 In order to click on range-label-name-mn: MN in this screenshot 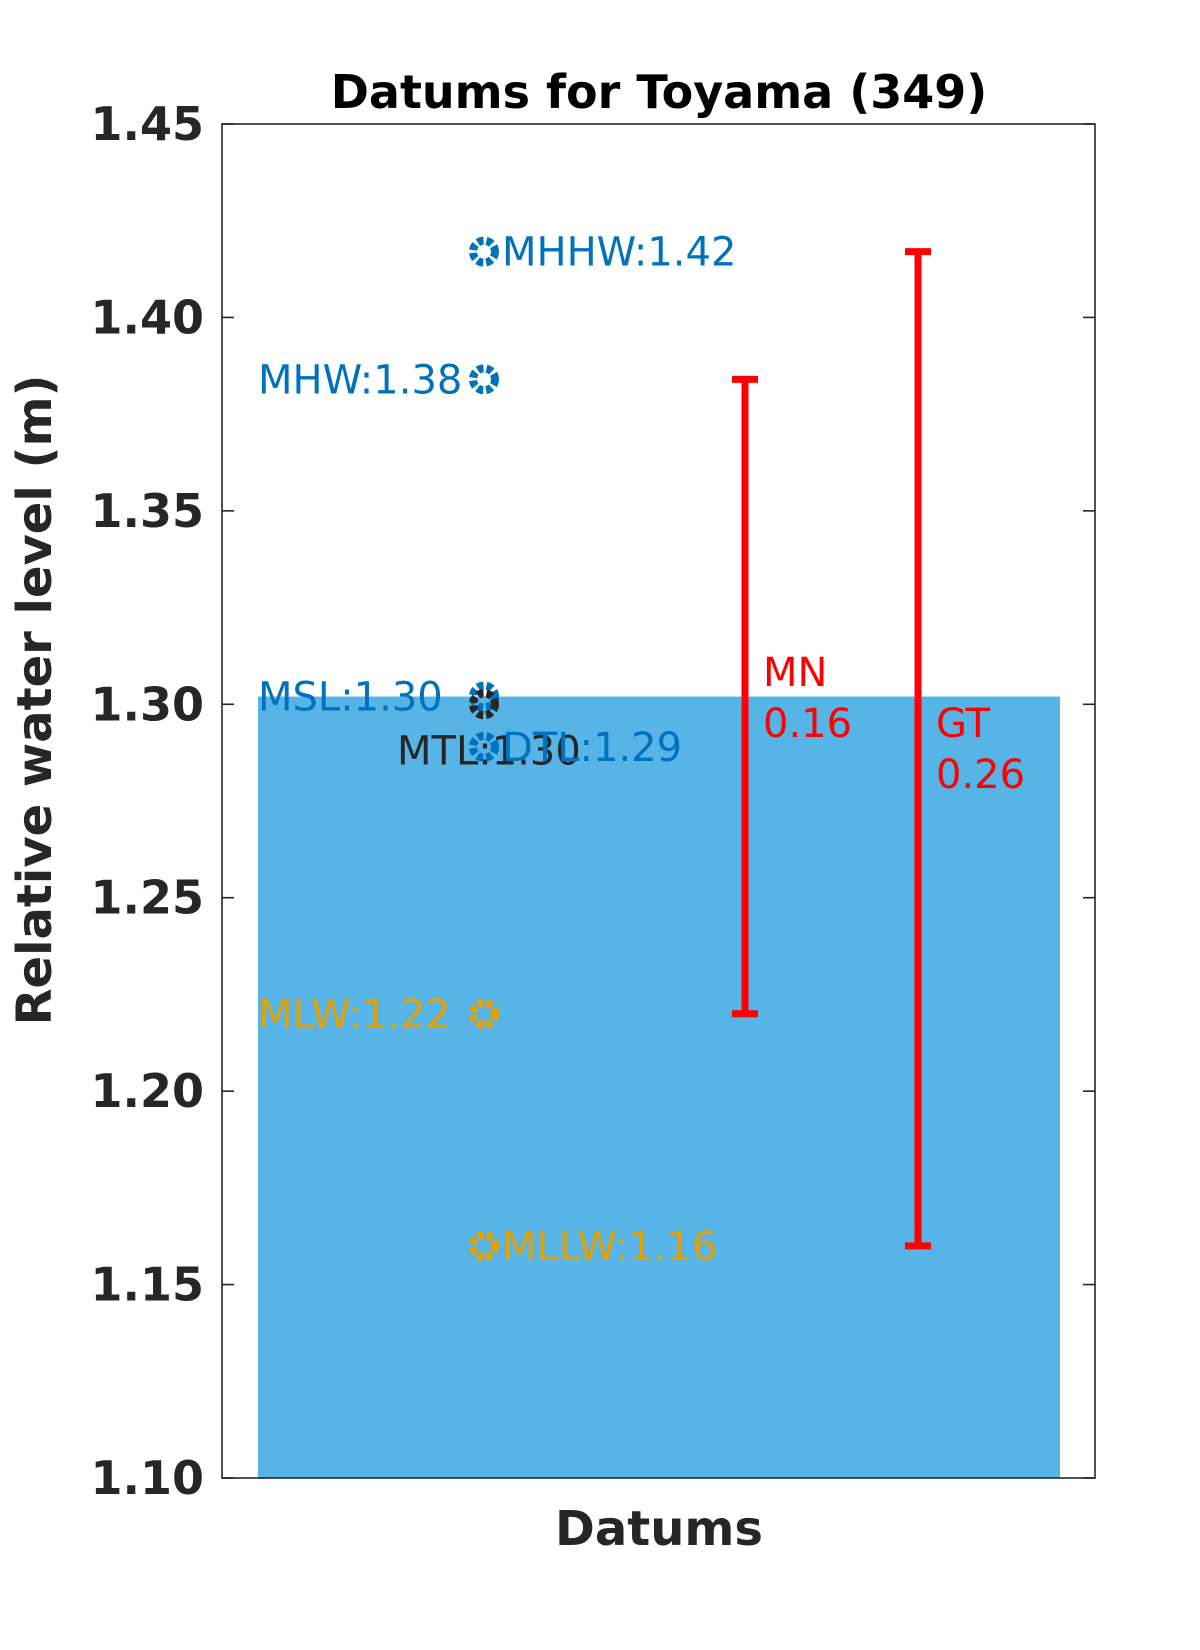, I will do `click(795, 673)`.